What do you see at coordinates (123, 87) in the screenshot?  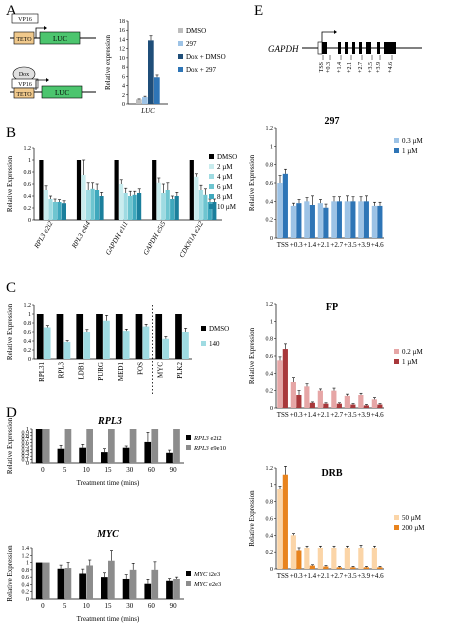 I see `y-tick-label: 4` at bounding box center [123, 87].